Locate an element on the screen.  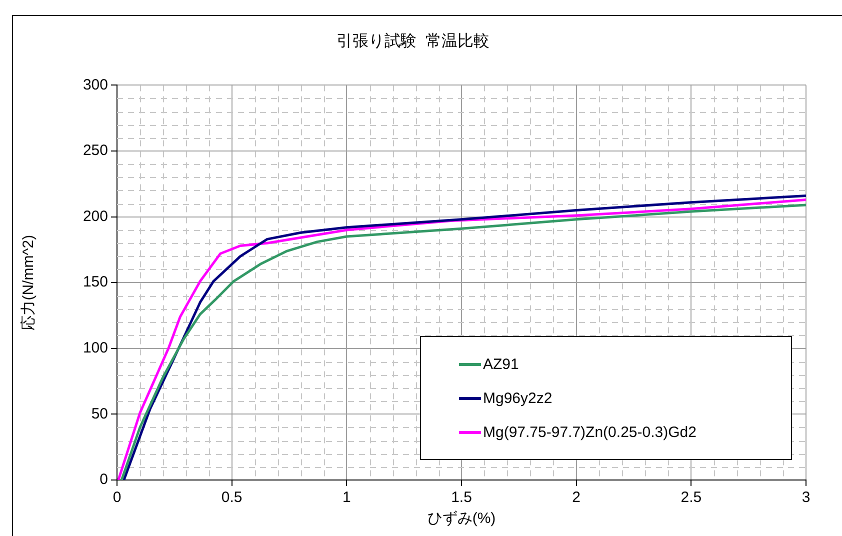
x-tick-label: 1.5 is located at coordinates (461, 497).